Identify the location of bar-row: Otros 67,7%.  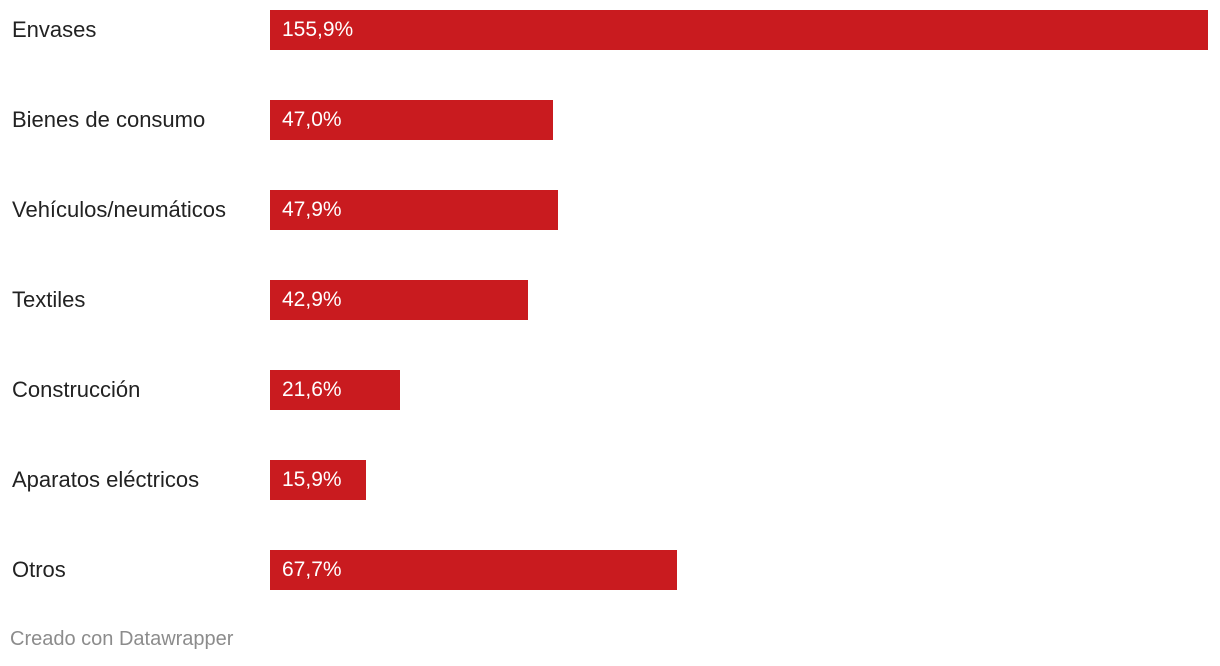
(610, 570).